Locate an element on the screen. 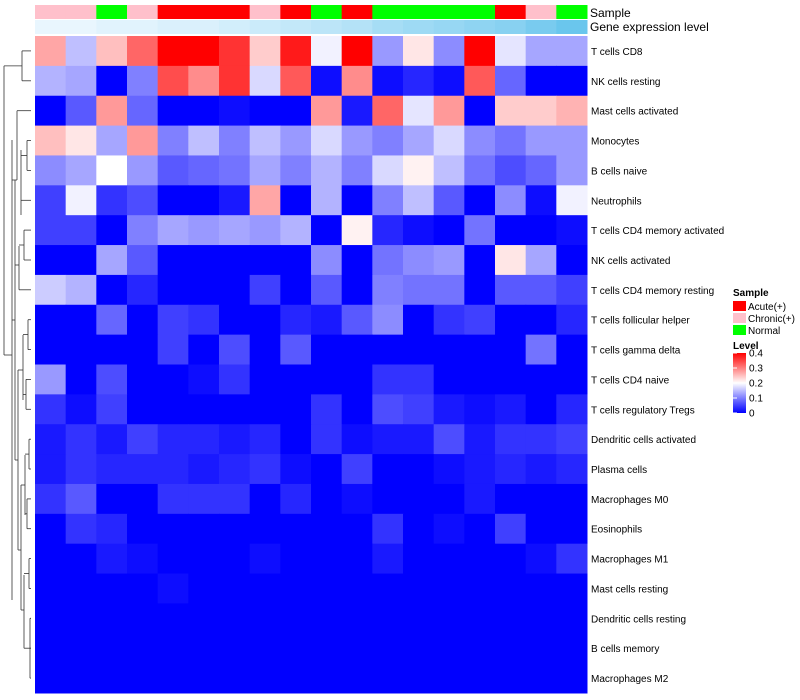  row-label: Neutrophils is located at coordinates (616, 201).